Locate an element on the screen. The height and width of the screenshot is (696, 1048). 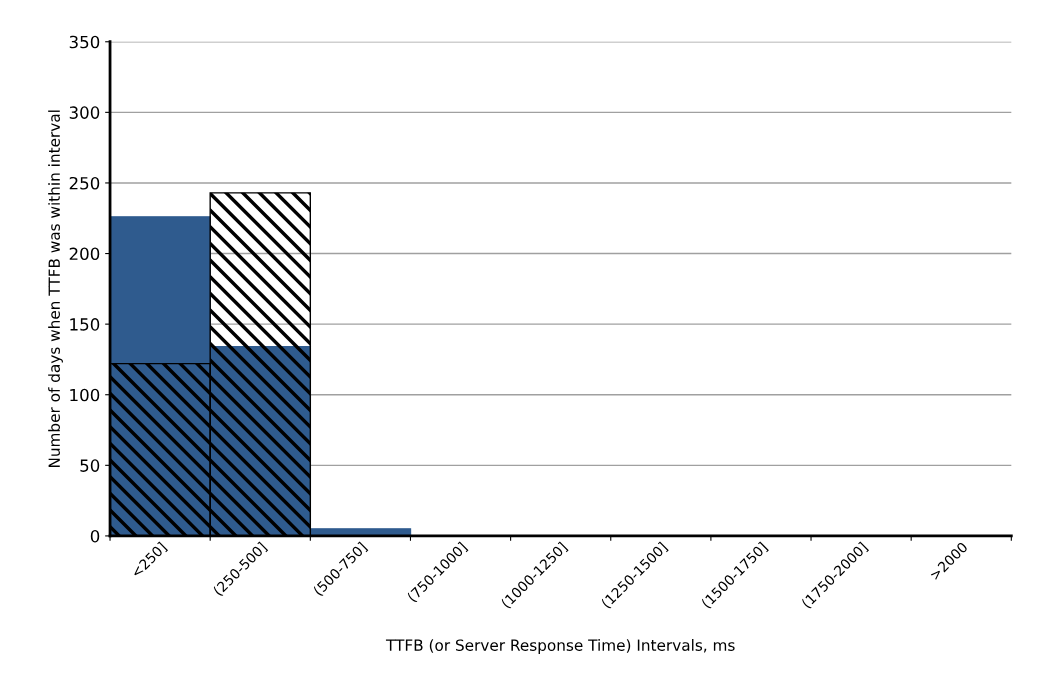
y-tick-label: 50 is located at coordinates (90, 465).